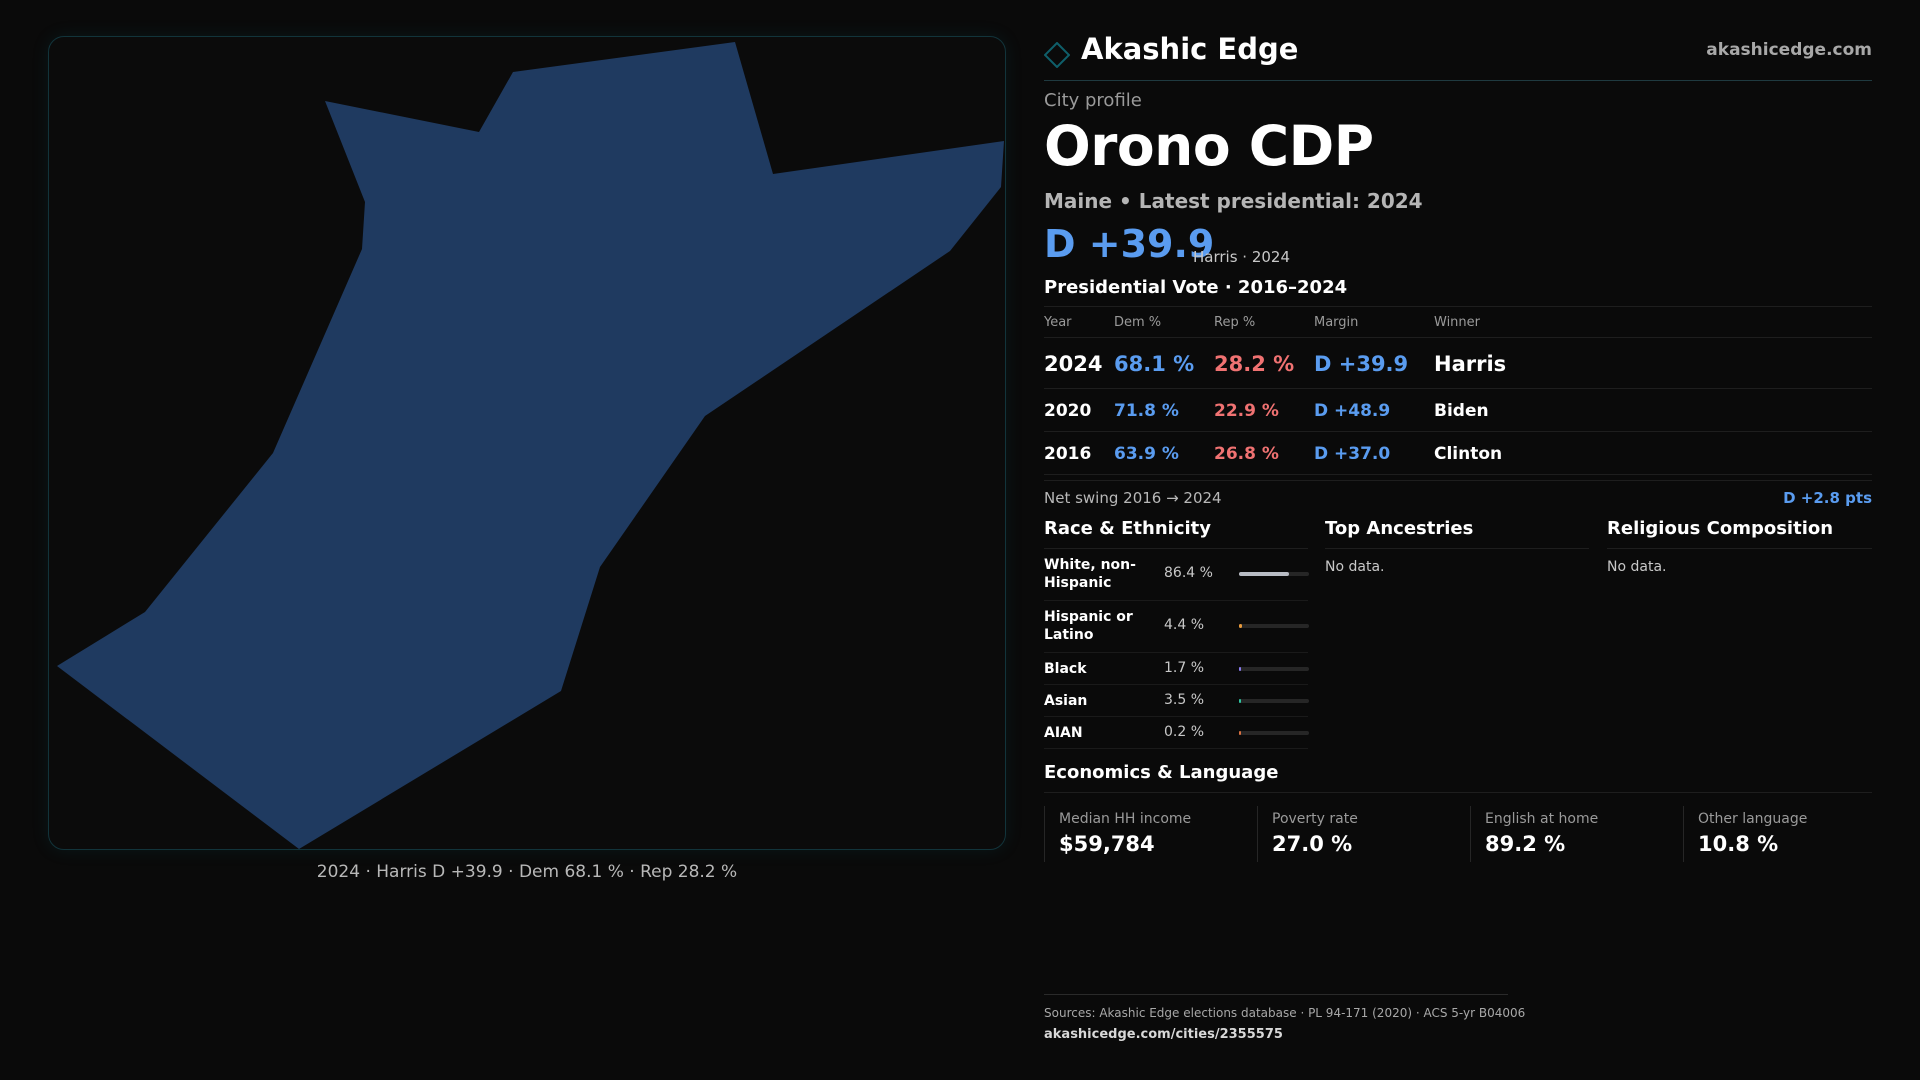 The height and width of the screenshot is (1080, 1920). I want to click on stat-value: 27.0 %, so click(1312, 844).